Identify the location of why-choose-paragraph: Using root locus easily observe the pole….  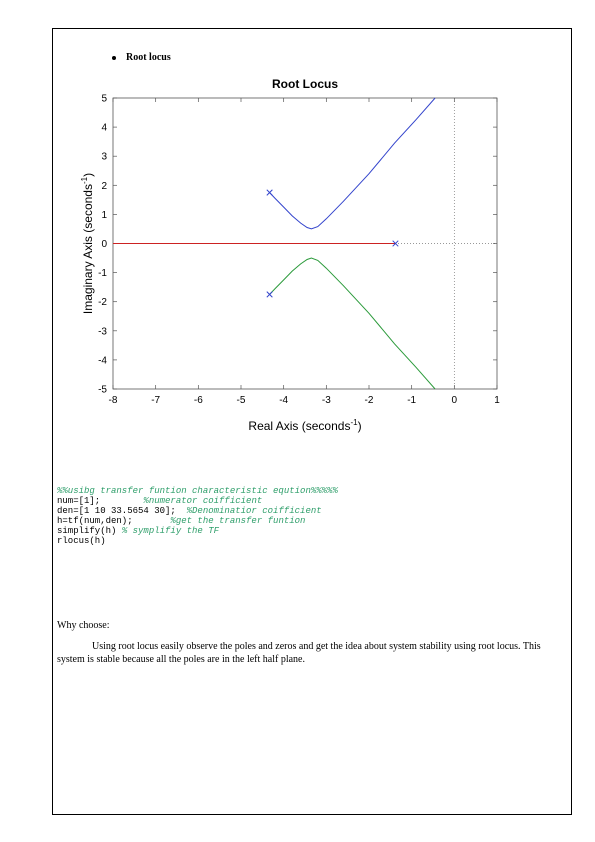
(299, 653).